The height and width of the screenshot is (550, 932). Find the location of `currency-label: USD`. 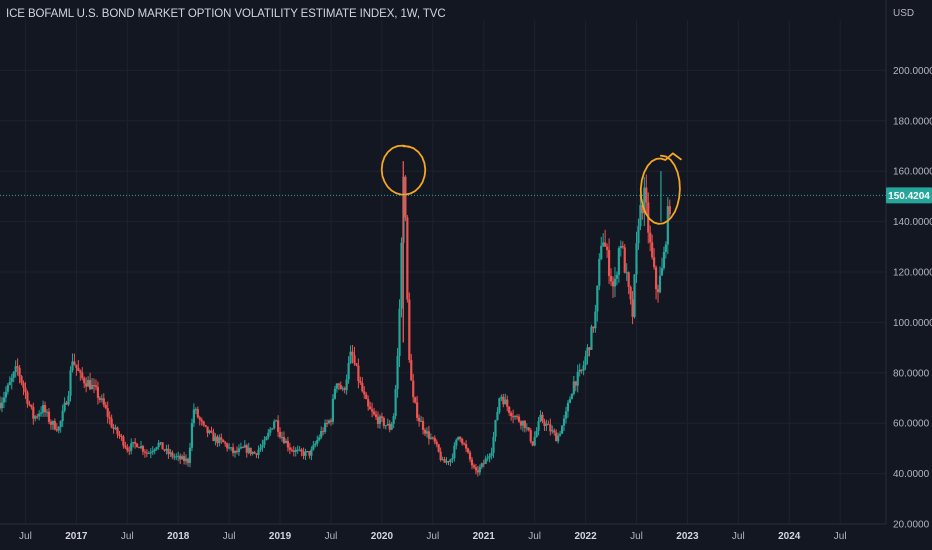

currency-label: USD is located at coordinates (904, 13).